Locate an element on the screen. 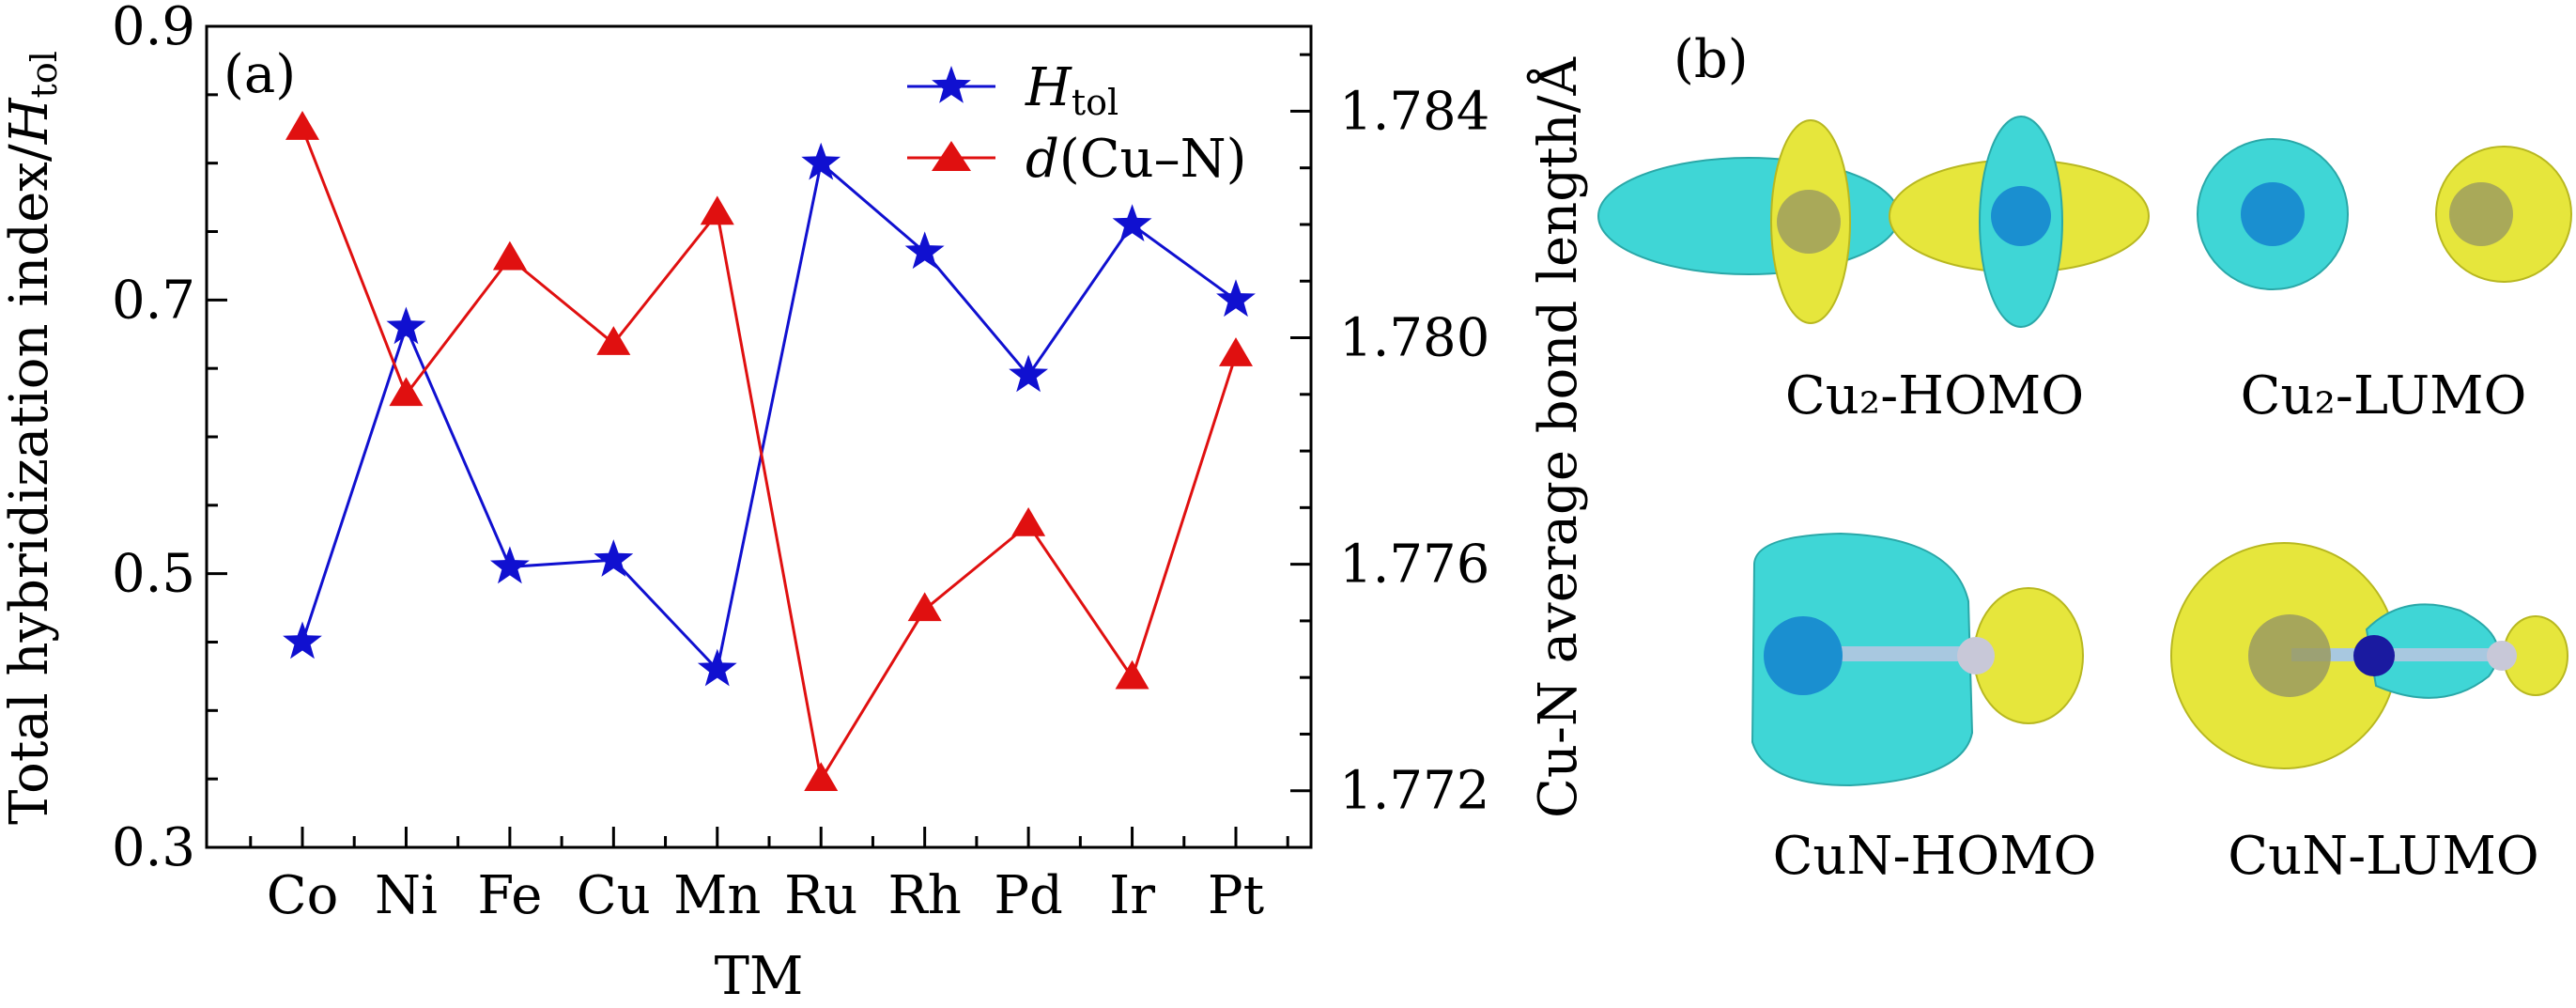 Image resolution: width=2576 pixels, height=1008 pixels. left-axis-ticks: 0.3 0.5 0.7 0.9 is located at coordinates (169, 439).